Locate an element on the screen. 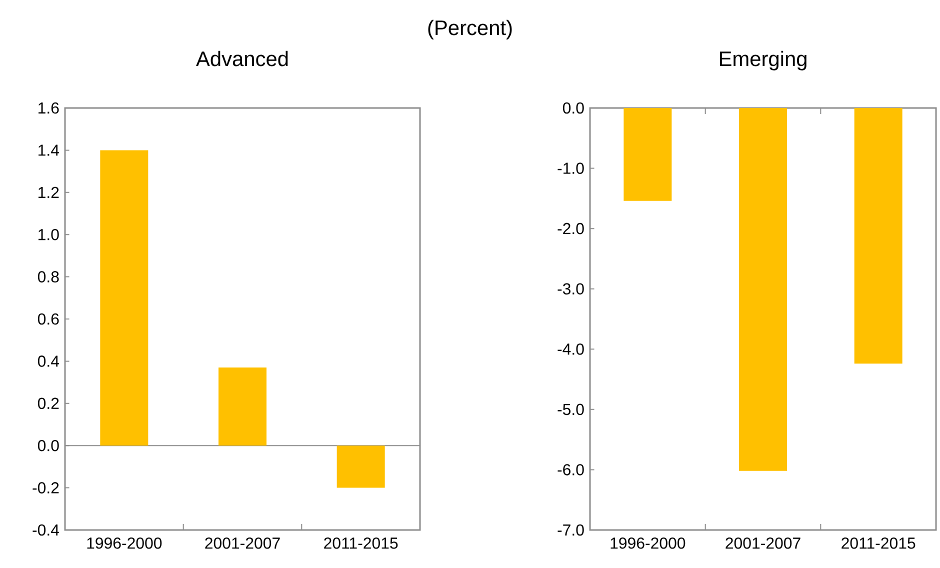  y-tick-label: 1.6 is located at coordinates (48, 108).